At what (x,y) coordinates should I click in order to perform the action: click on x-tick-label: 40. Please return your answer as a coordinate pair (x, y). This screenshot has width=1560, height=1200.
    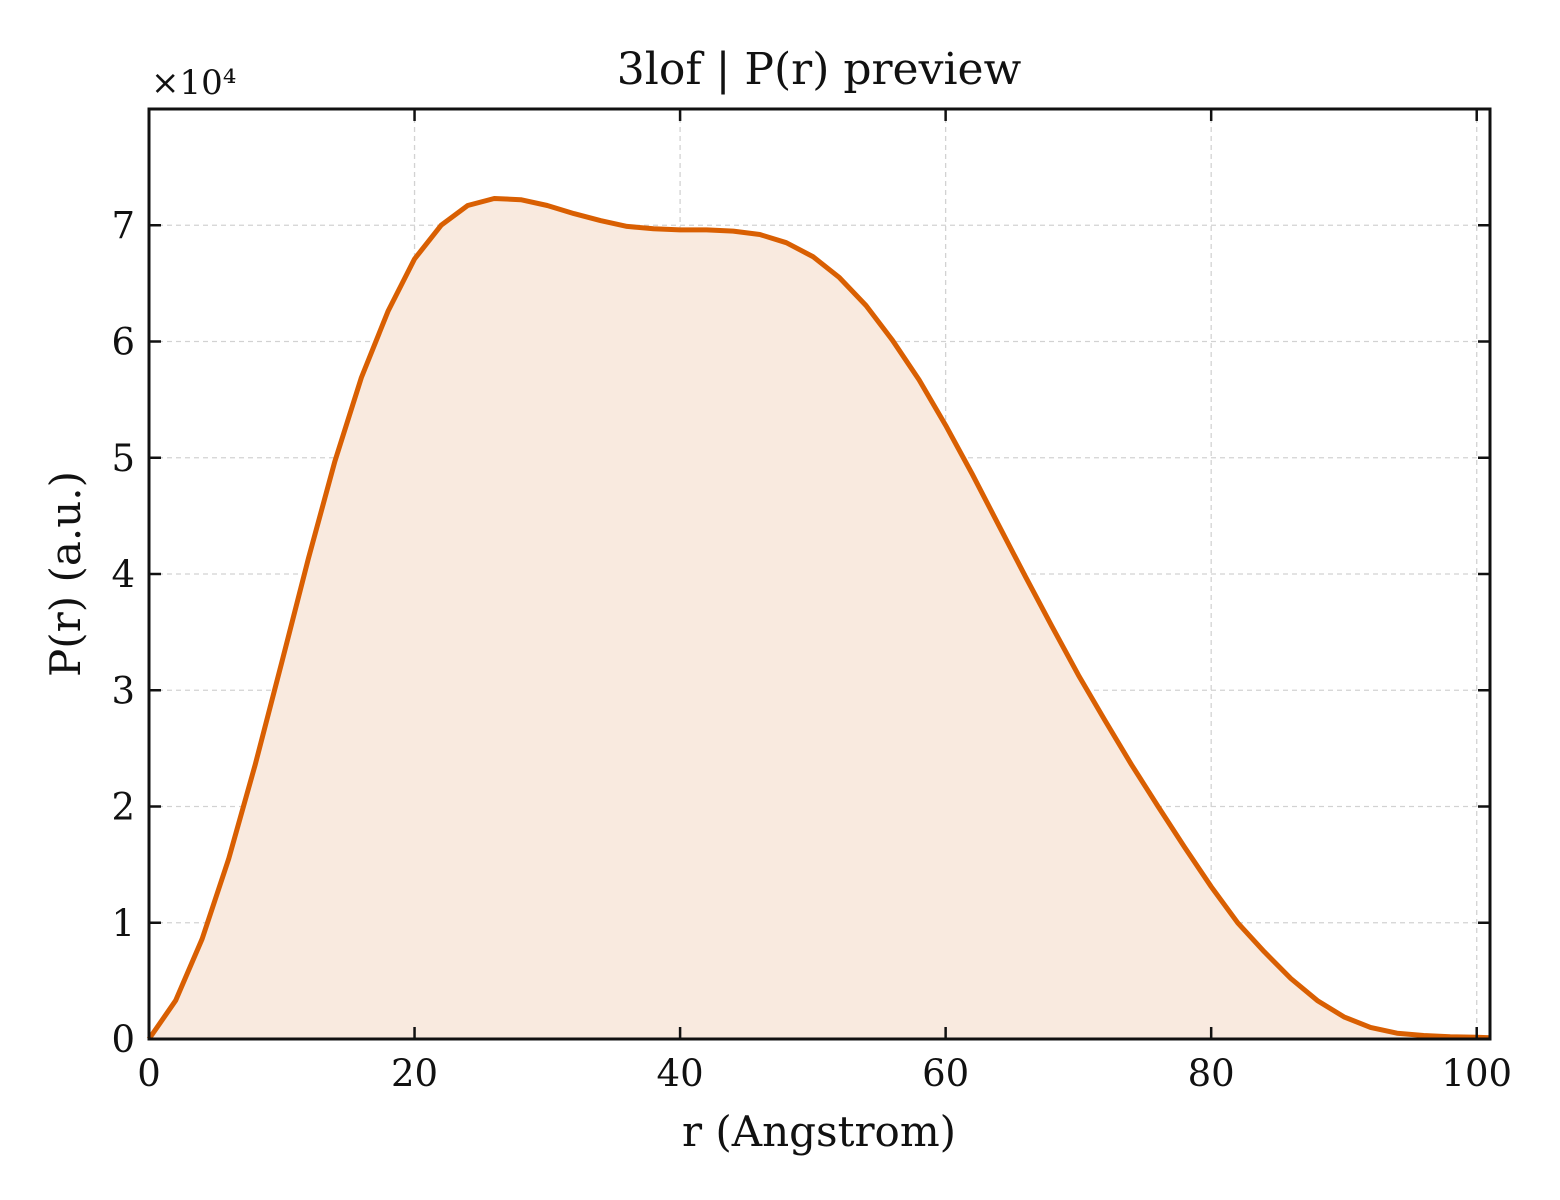
    Looking at the image, I should click on (680, 1073).